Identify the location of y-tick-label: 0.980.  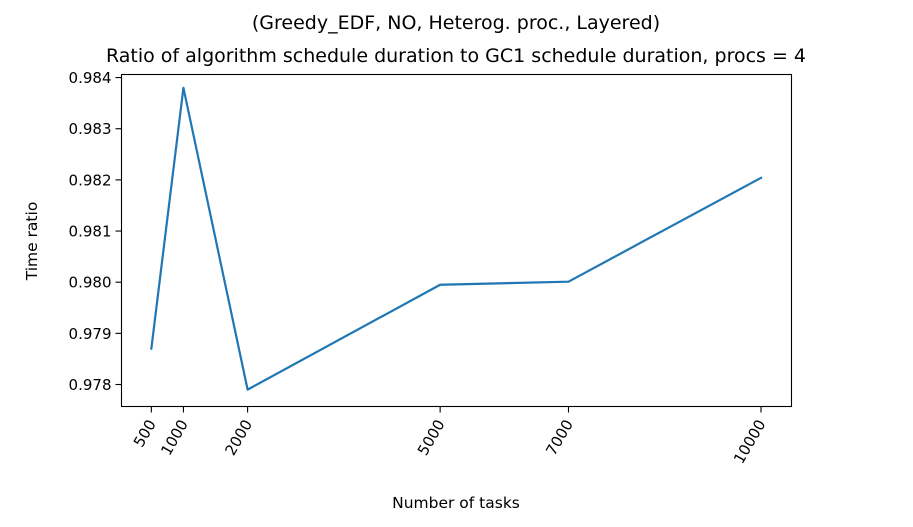
(90, 283).